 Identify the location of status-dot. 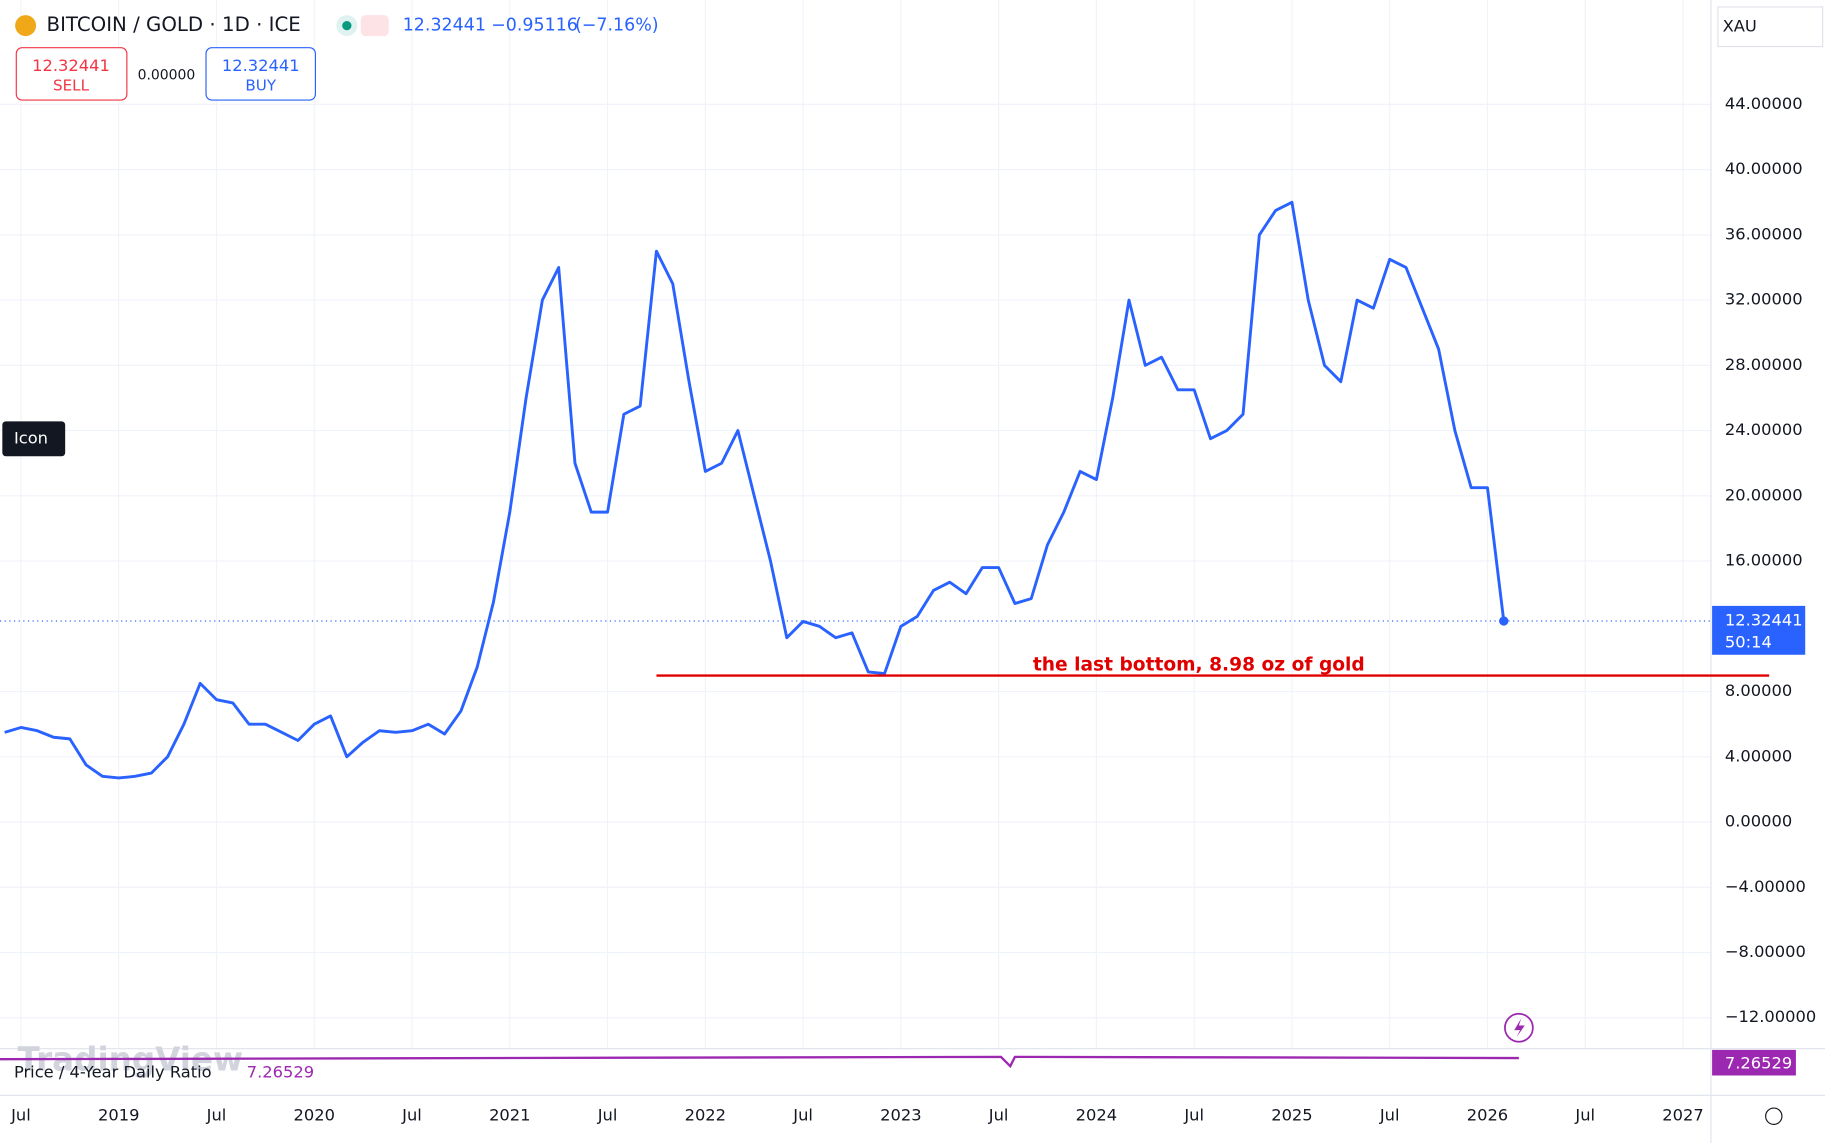
(347, 25).